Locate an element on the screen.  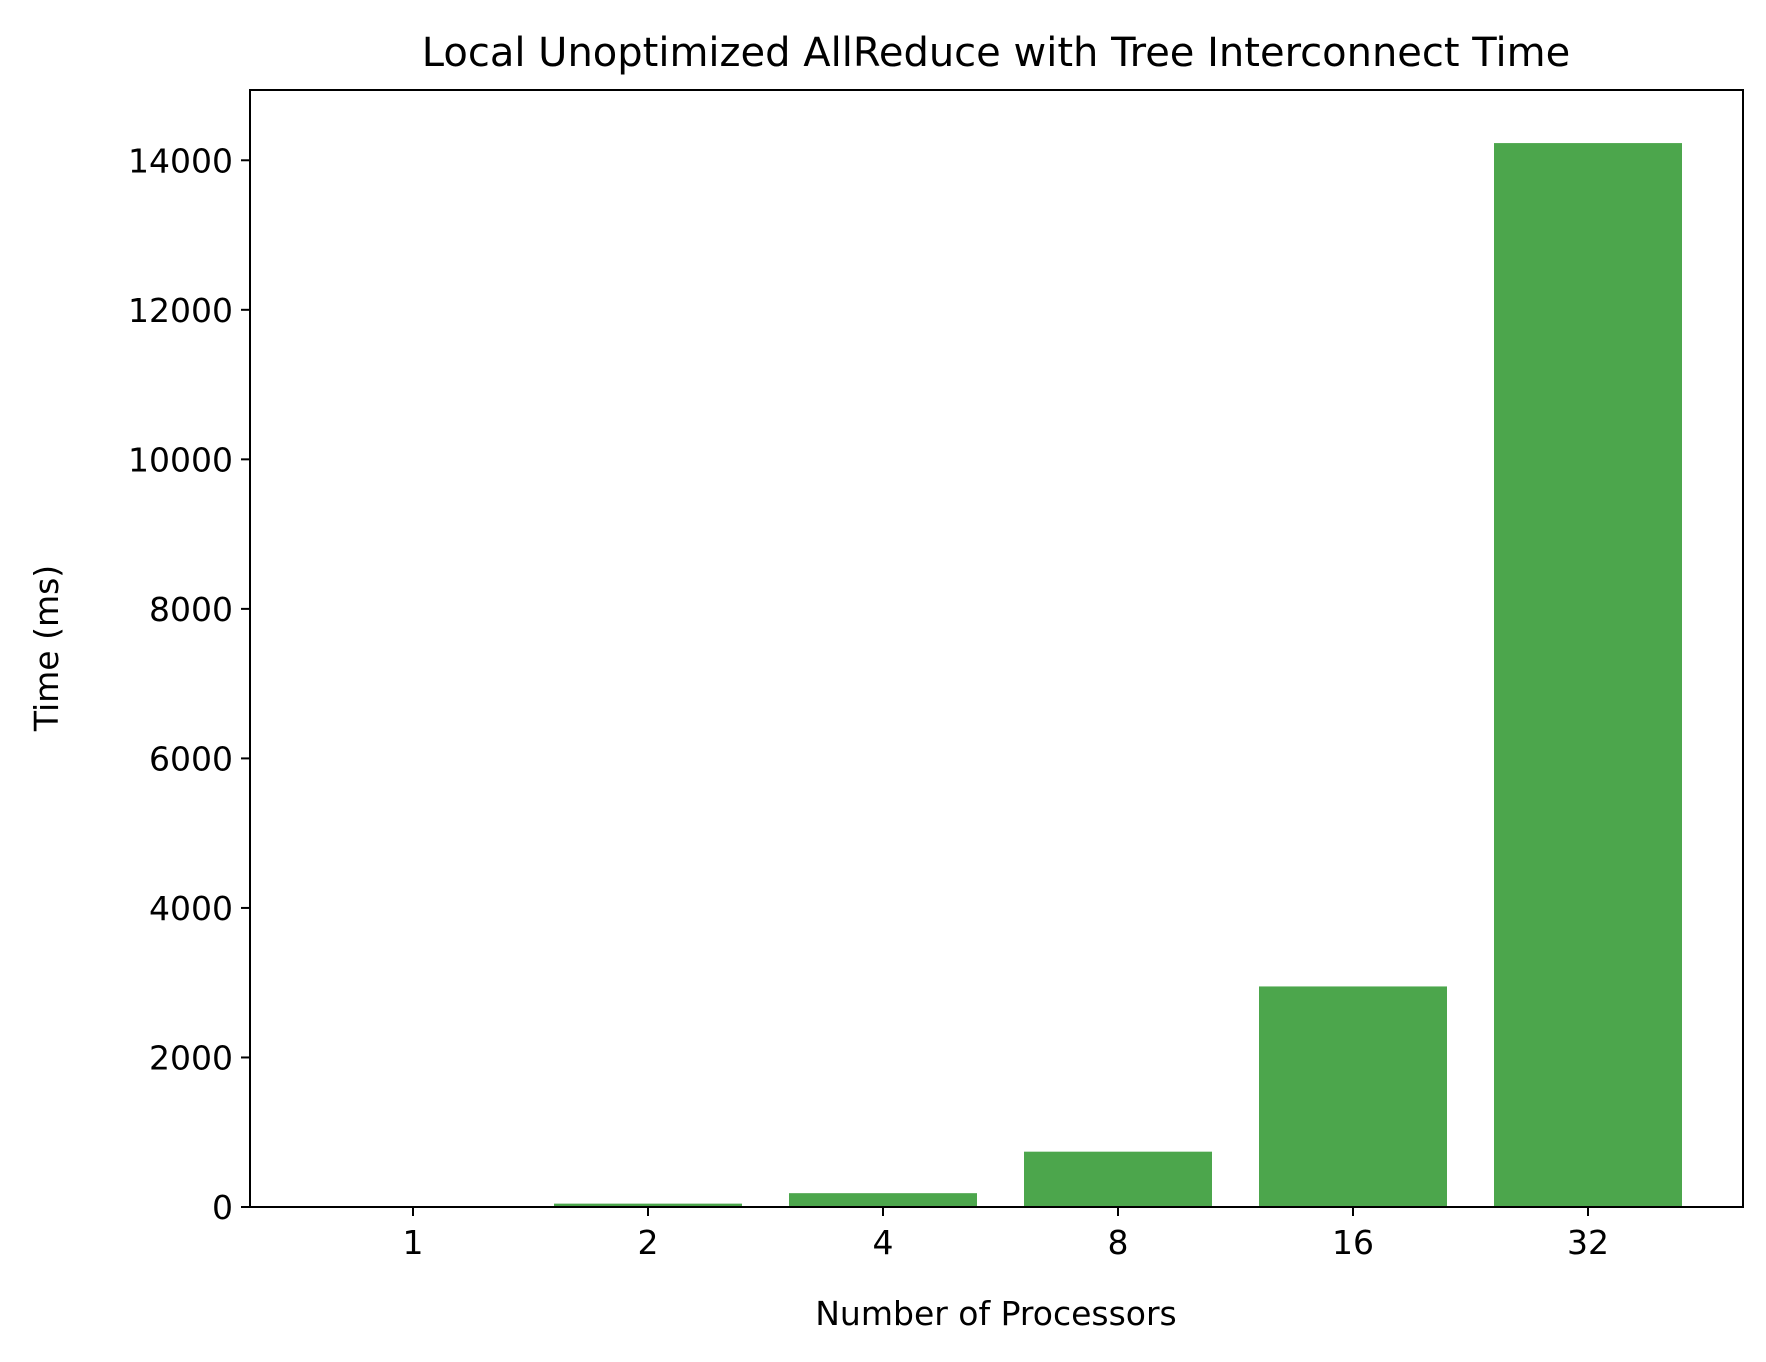
y-axis-label: Time (ms) is located at coordinates (46, 648).